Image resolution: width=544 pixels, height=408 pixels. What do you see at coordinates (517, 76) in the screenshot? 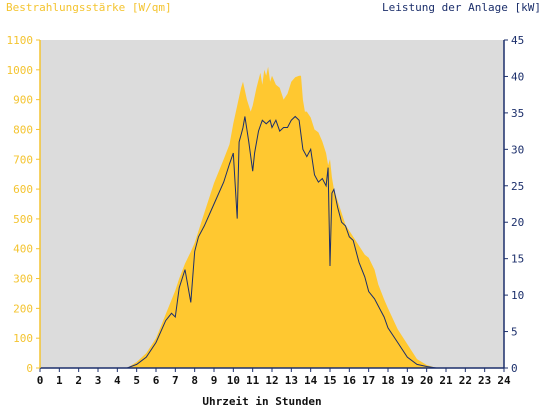
I see `right-tick-label: 40` at bounding box center [517, 76].